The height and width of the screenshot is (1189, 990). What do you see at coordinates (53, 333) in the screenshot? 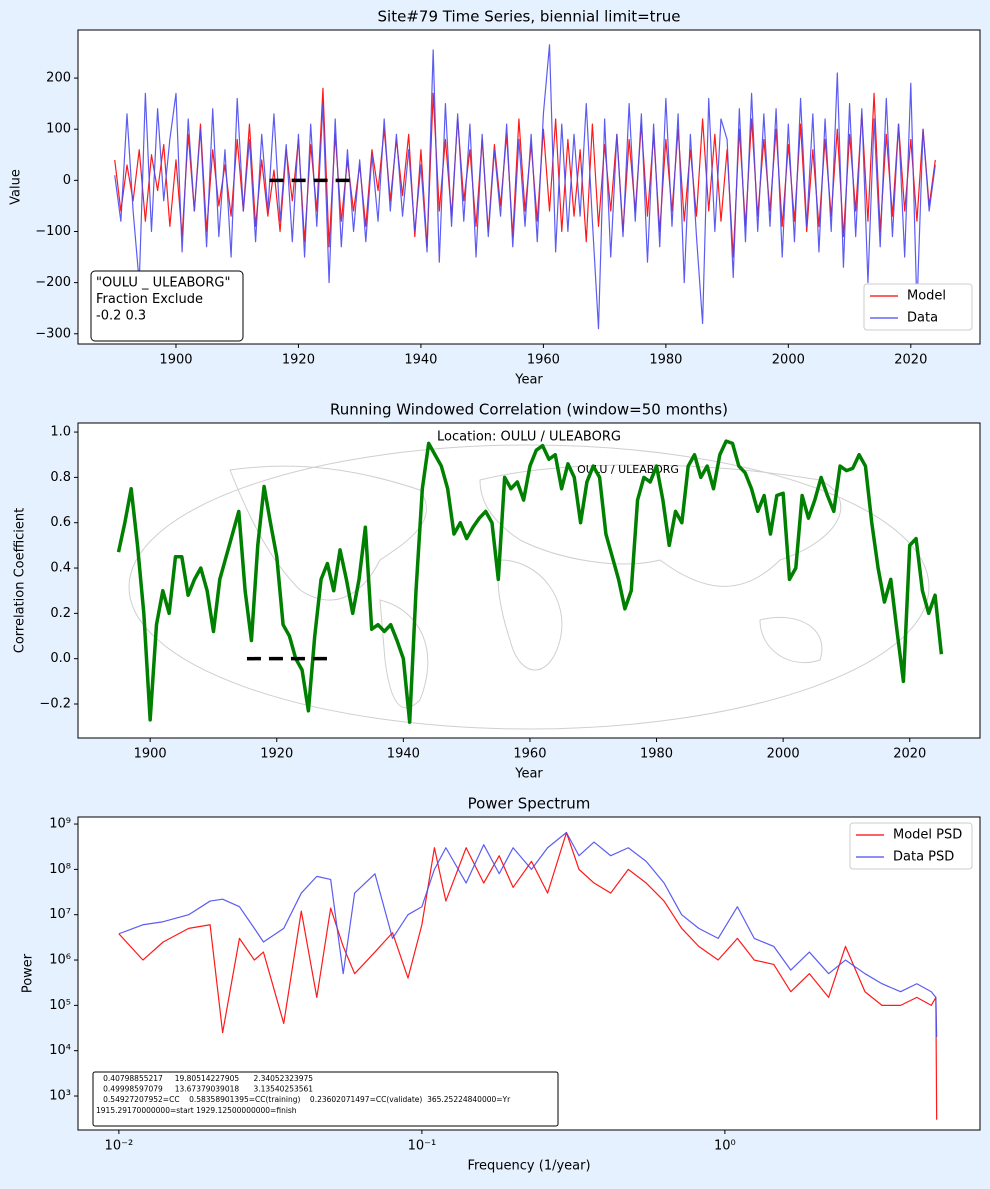
I see `y-tick-label: −300` at bounding box center [53, 333].